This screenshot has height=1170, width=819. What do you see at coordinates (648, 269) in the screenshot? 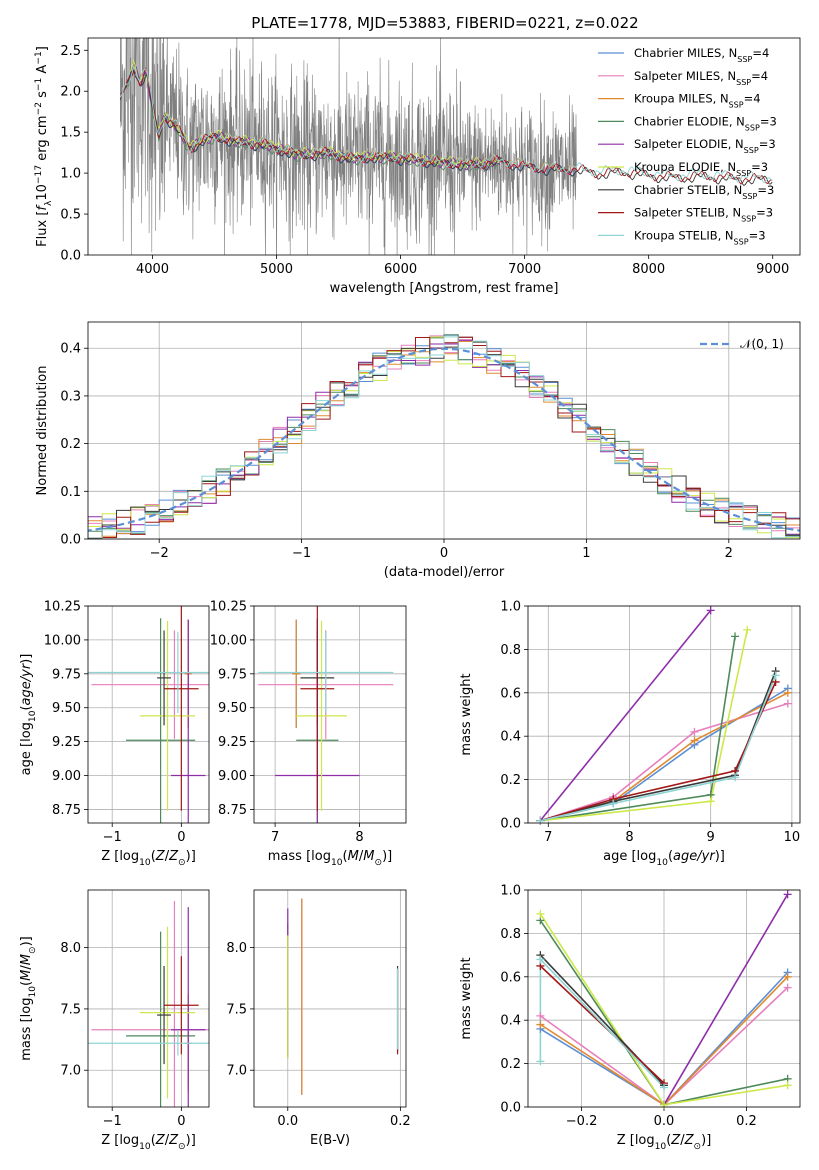
I see `spectrum-xtick-label: 8000` at bounding box center [648, 269].